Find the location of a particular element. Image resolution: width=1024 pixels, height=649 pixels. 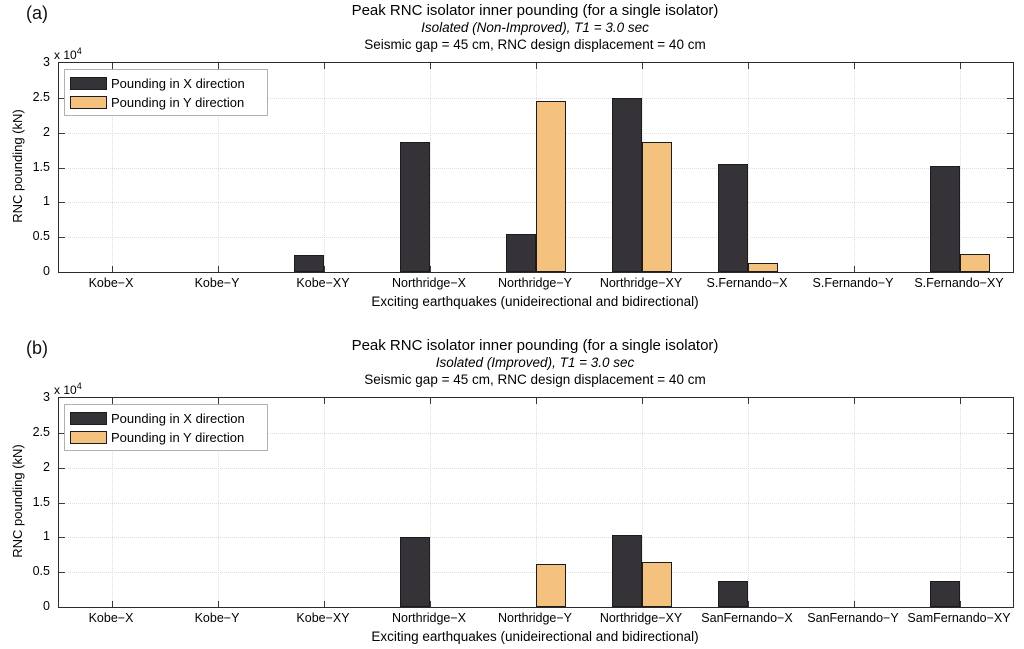

bar-x-SanFernando−X is located at coordinates (733, 594).